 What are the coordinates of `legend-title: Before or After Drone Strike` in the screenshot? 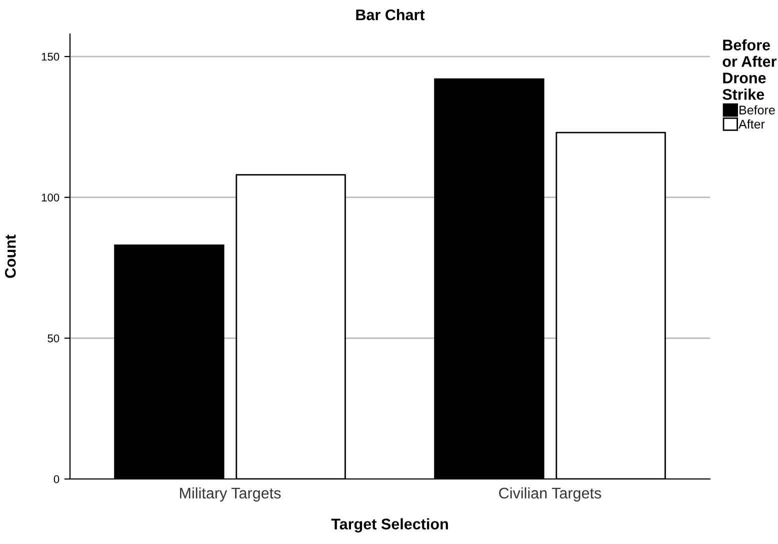 It's located at (749, 69).